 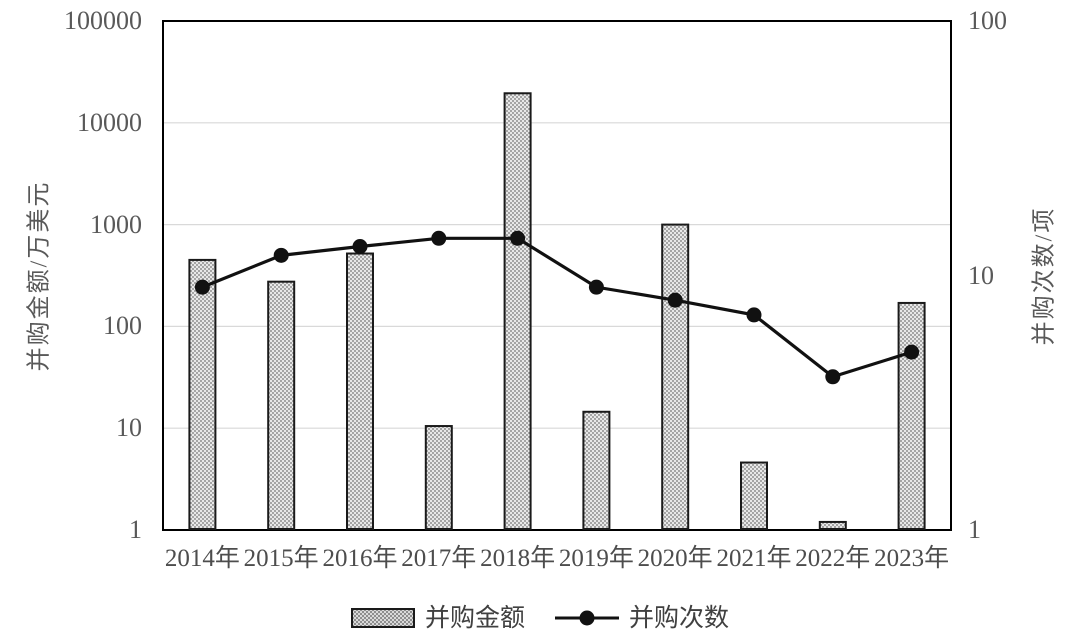 I want to click on line-dot-swatch-icon, so click(x=587, y=618).